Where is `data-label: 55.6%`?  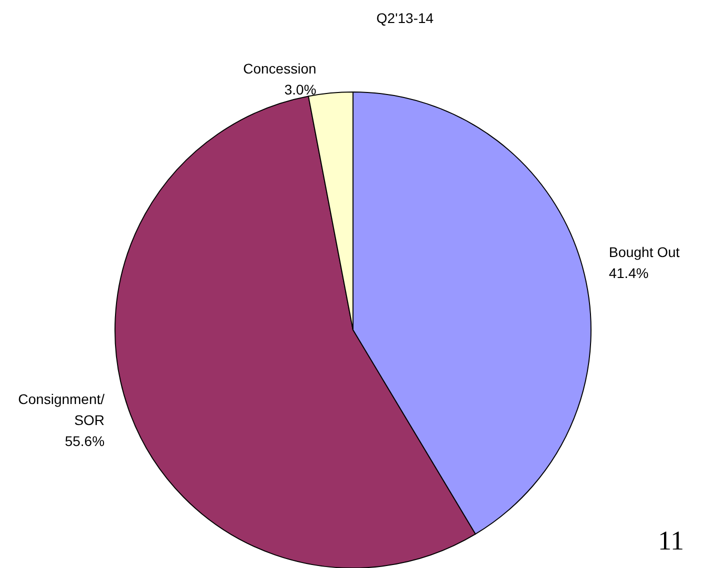
data-label: 55.6% is located at coordinates (84, 440).